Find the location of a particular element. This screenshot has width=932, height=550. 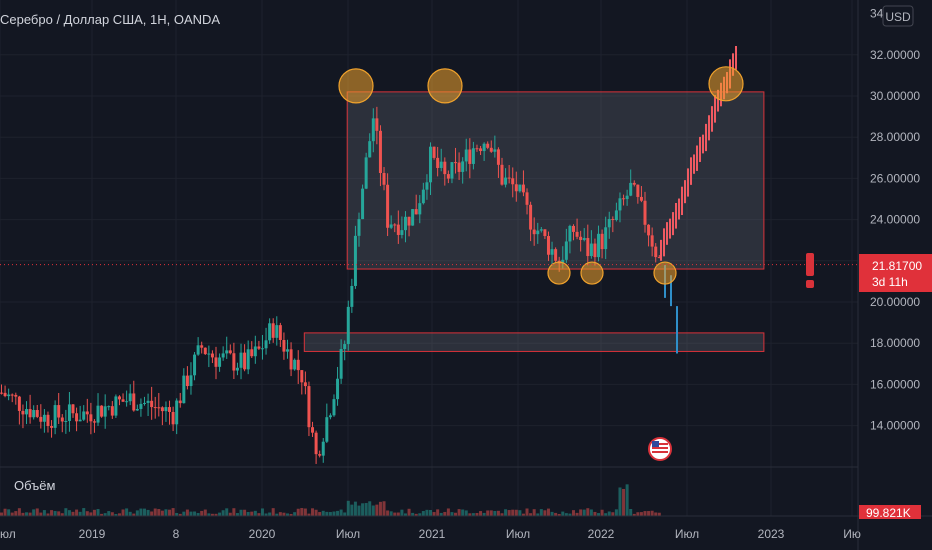

exclamation-icon is located at coordinates (810, 270).